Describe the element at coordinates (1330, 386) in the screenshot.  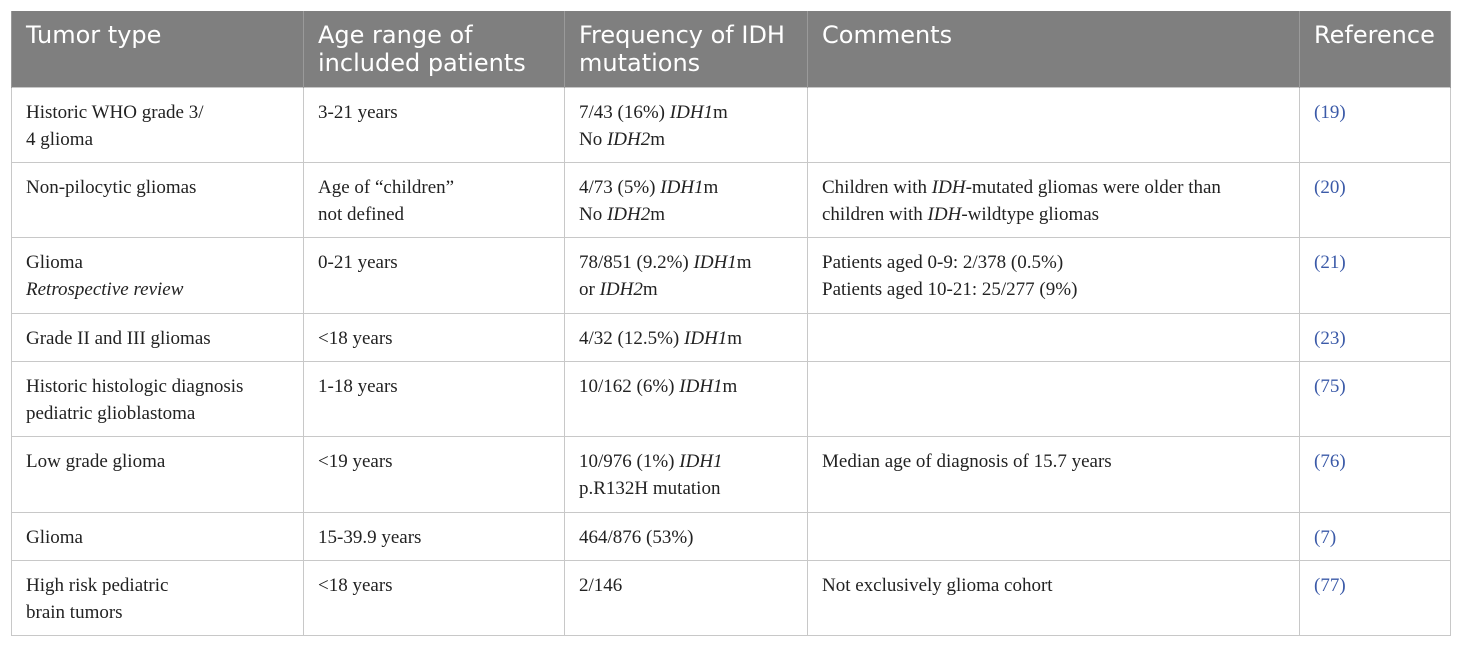
I see `reference-link: 75` at that location.